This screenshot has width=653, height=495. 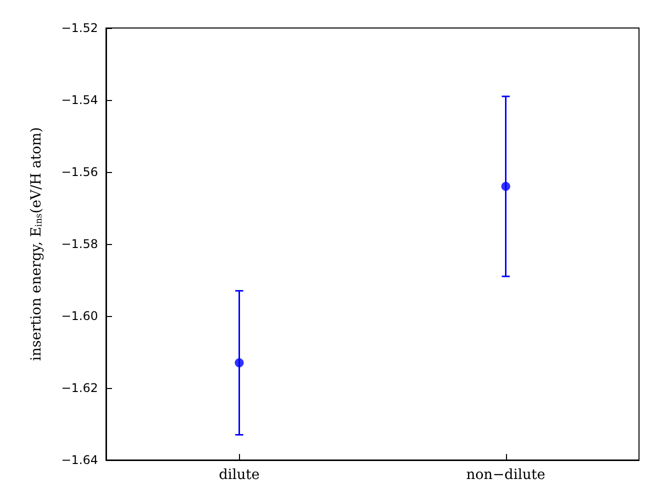 I want to click on y-tick-label: −1.56, so click(x=79, y=172).